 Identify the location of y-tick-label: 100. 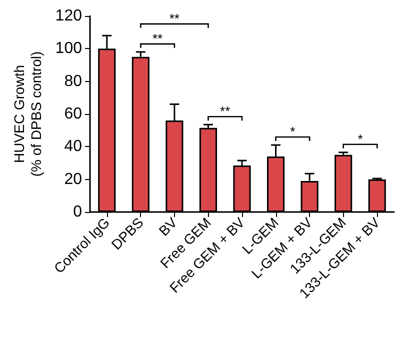
(68, 49).